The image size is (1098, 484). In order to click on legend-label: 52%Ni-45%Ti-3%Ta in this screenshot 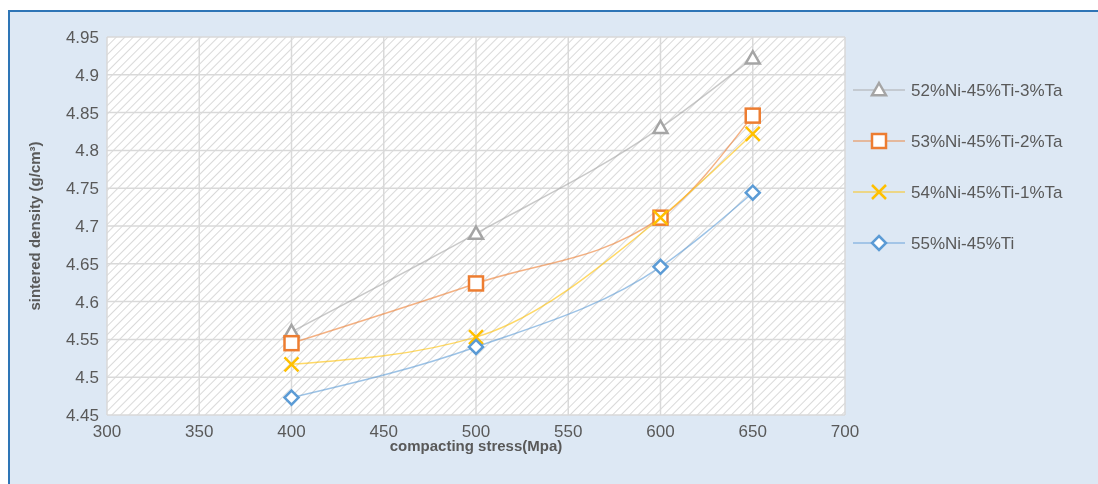, I will do `click(987, 90)`.